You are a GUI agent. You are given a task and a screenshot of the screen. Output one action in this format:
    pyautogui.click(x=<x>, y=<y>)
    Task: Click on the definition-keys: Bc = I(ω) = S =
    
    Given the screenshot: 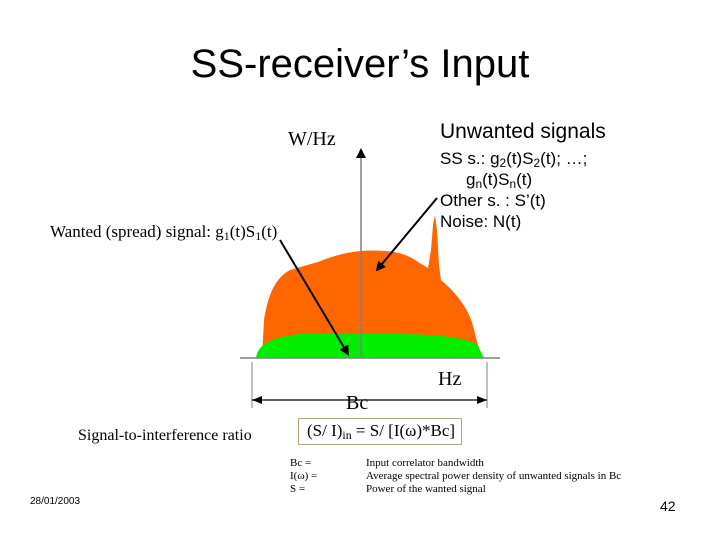 What is the action you would take?
    pyautogui.click(x=303, y=476)
    